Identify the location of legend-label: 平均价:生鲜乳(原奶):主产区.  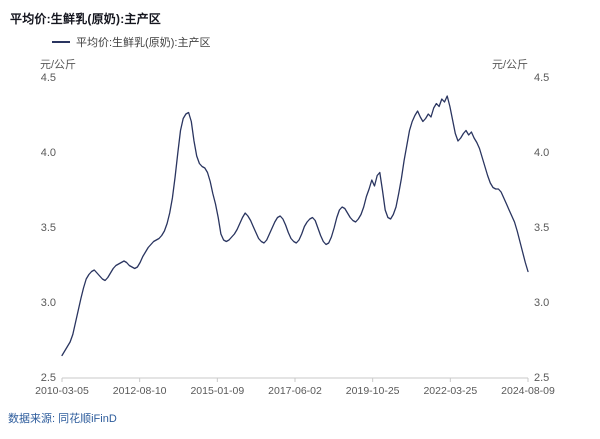
(143, 43).